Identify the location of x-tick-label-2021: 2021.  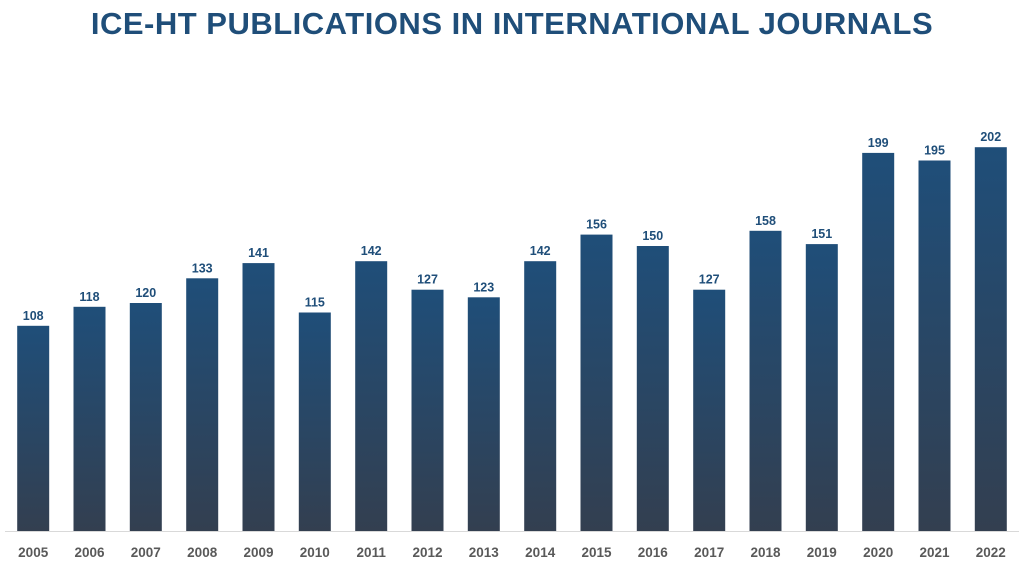
(934, 552).